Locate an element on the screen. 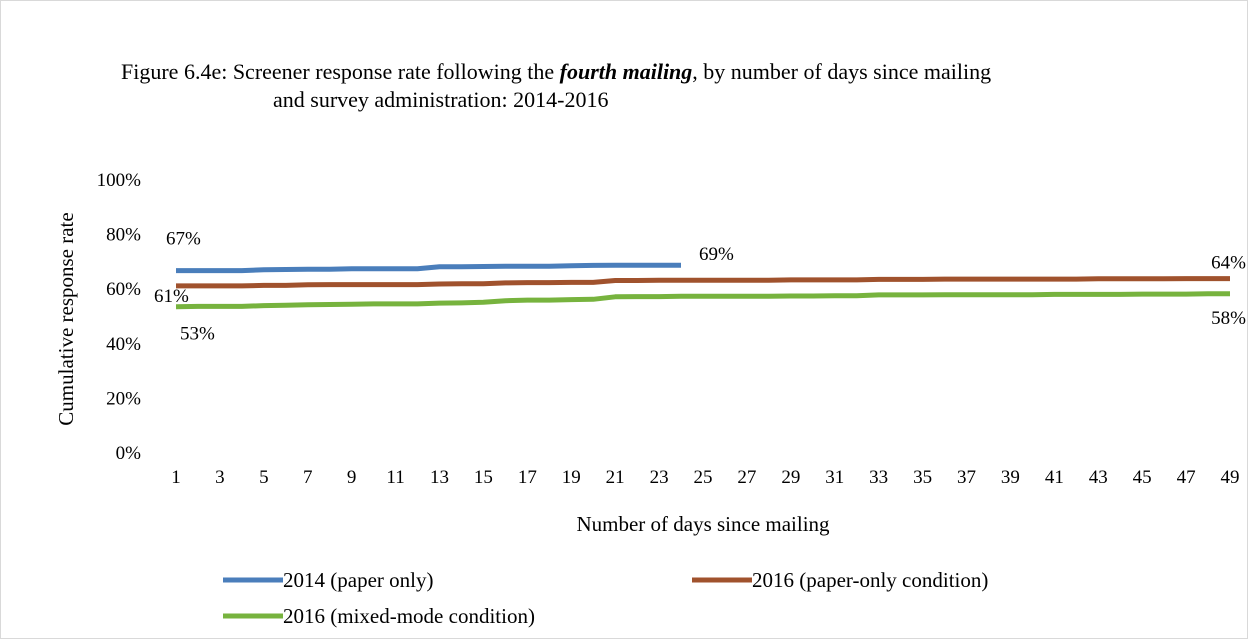 Image resolution: width=1250 pixels, height=641 pixels. chart-title-suffix: , by number of days since mailing is located at coordinates (842, 71).